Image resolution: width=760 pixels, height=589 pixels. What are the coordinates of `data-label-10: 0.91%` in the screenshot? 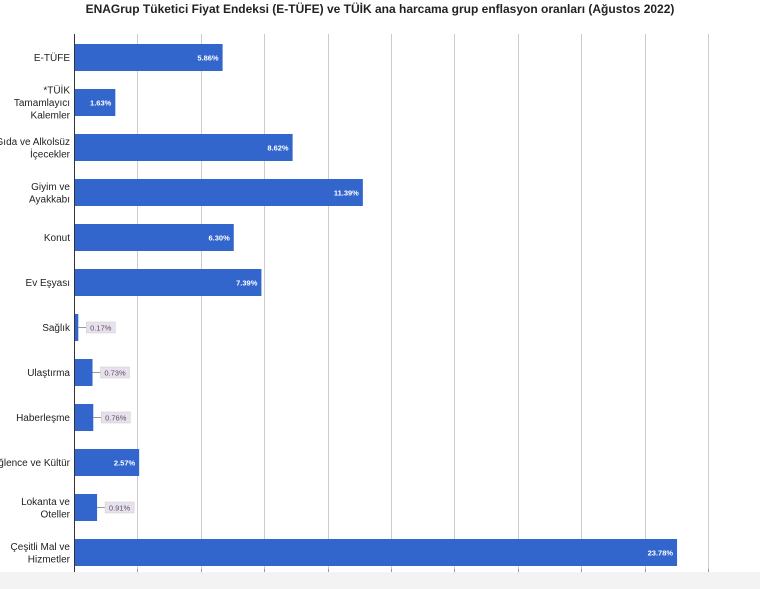 It's located at (120, 508).